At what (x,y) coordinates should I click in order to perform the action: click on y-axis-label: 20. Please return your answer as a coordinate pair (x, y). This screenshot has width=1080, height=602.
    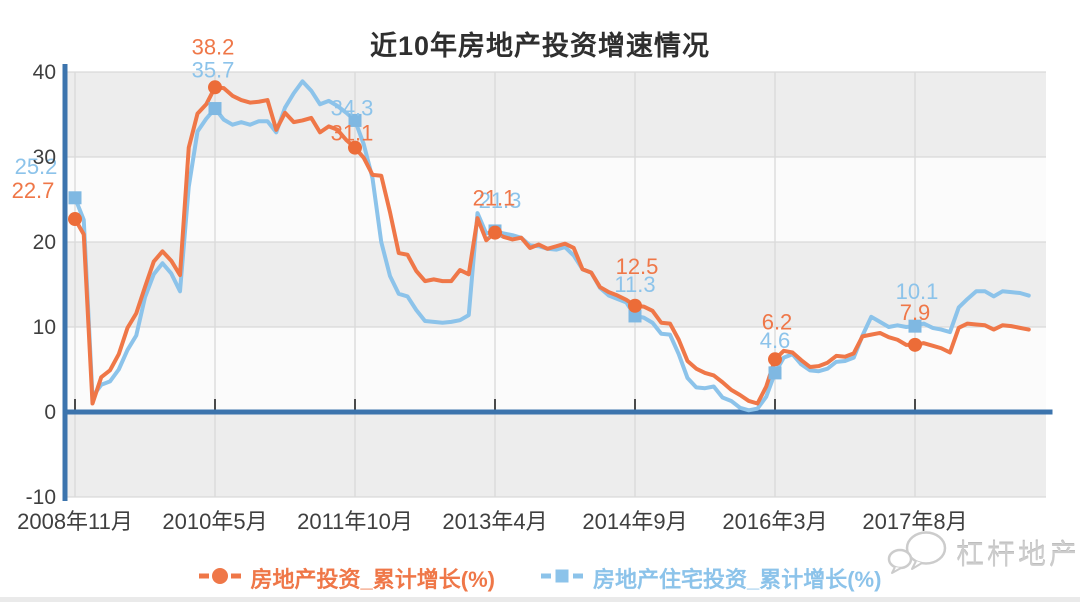
    Looking at the image, I should click on (44, 242).